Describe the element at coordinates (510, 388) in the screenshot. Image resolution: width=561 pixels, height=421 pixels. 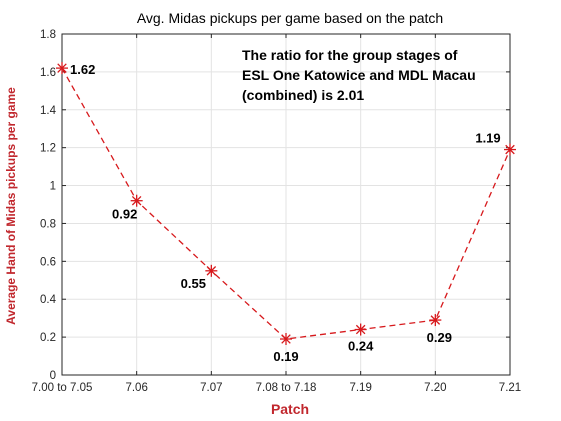
I see `x-tick-label: 7.21` at that location.